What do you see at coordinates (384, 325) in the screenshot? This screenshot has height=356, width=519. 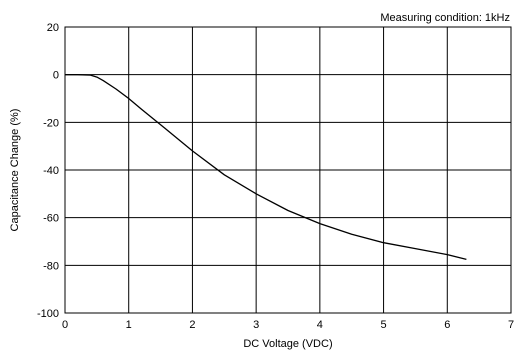 I see `x-tick-label: 5` at bounding box center [384, 325].